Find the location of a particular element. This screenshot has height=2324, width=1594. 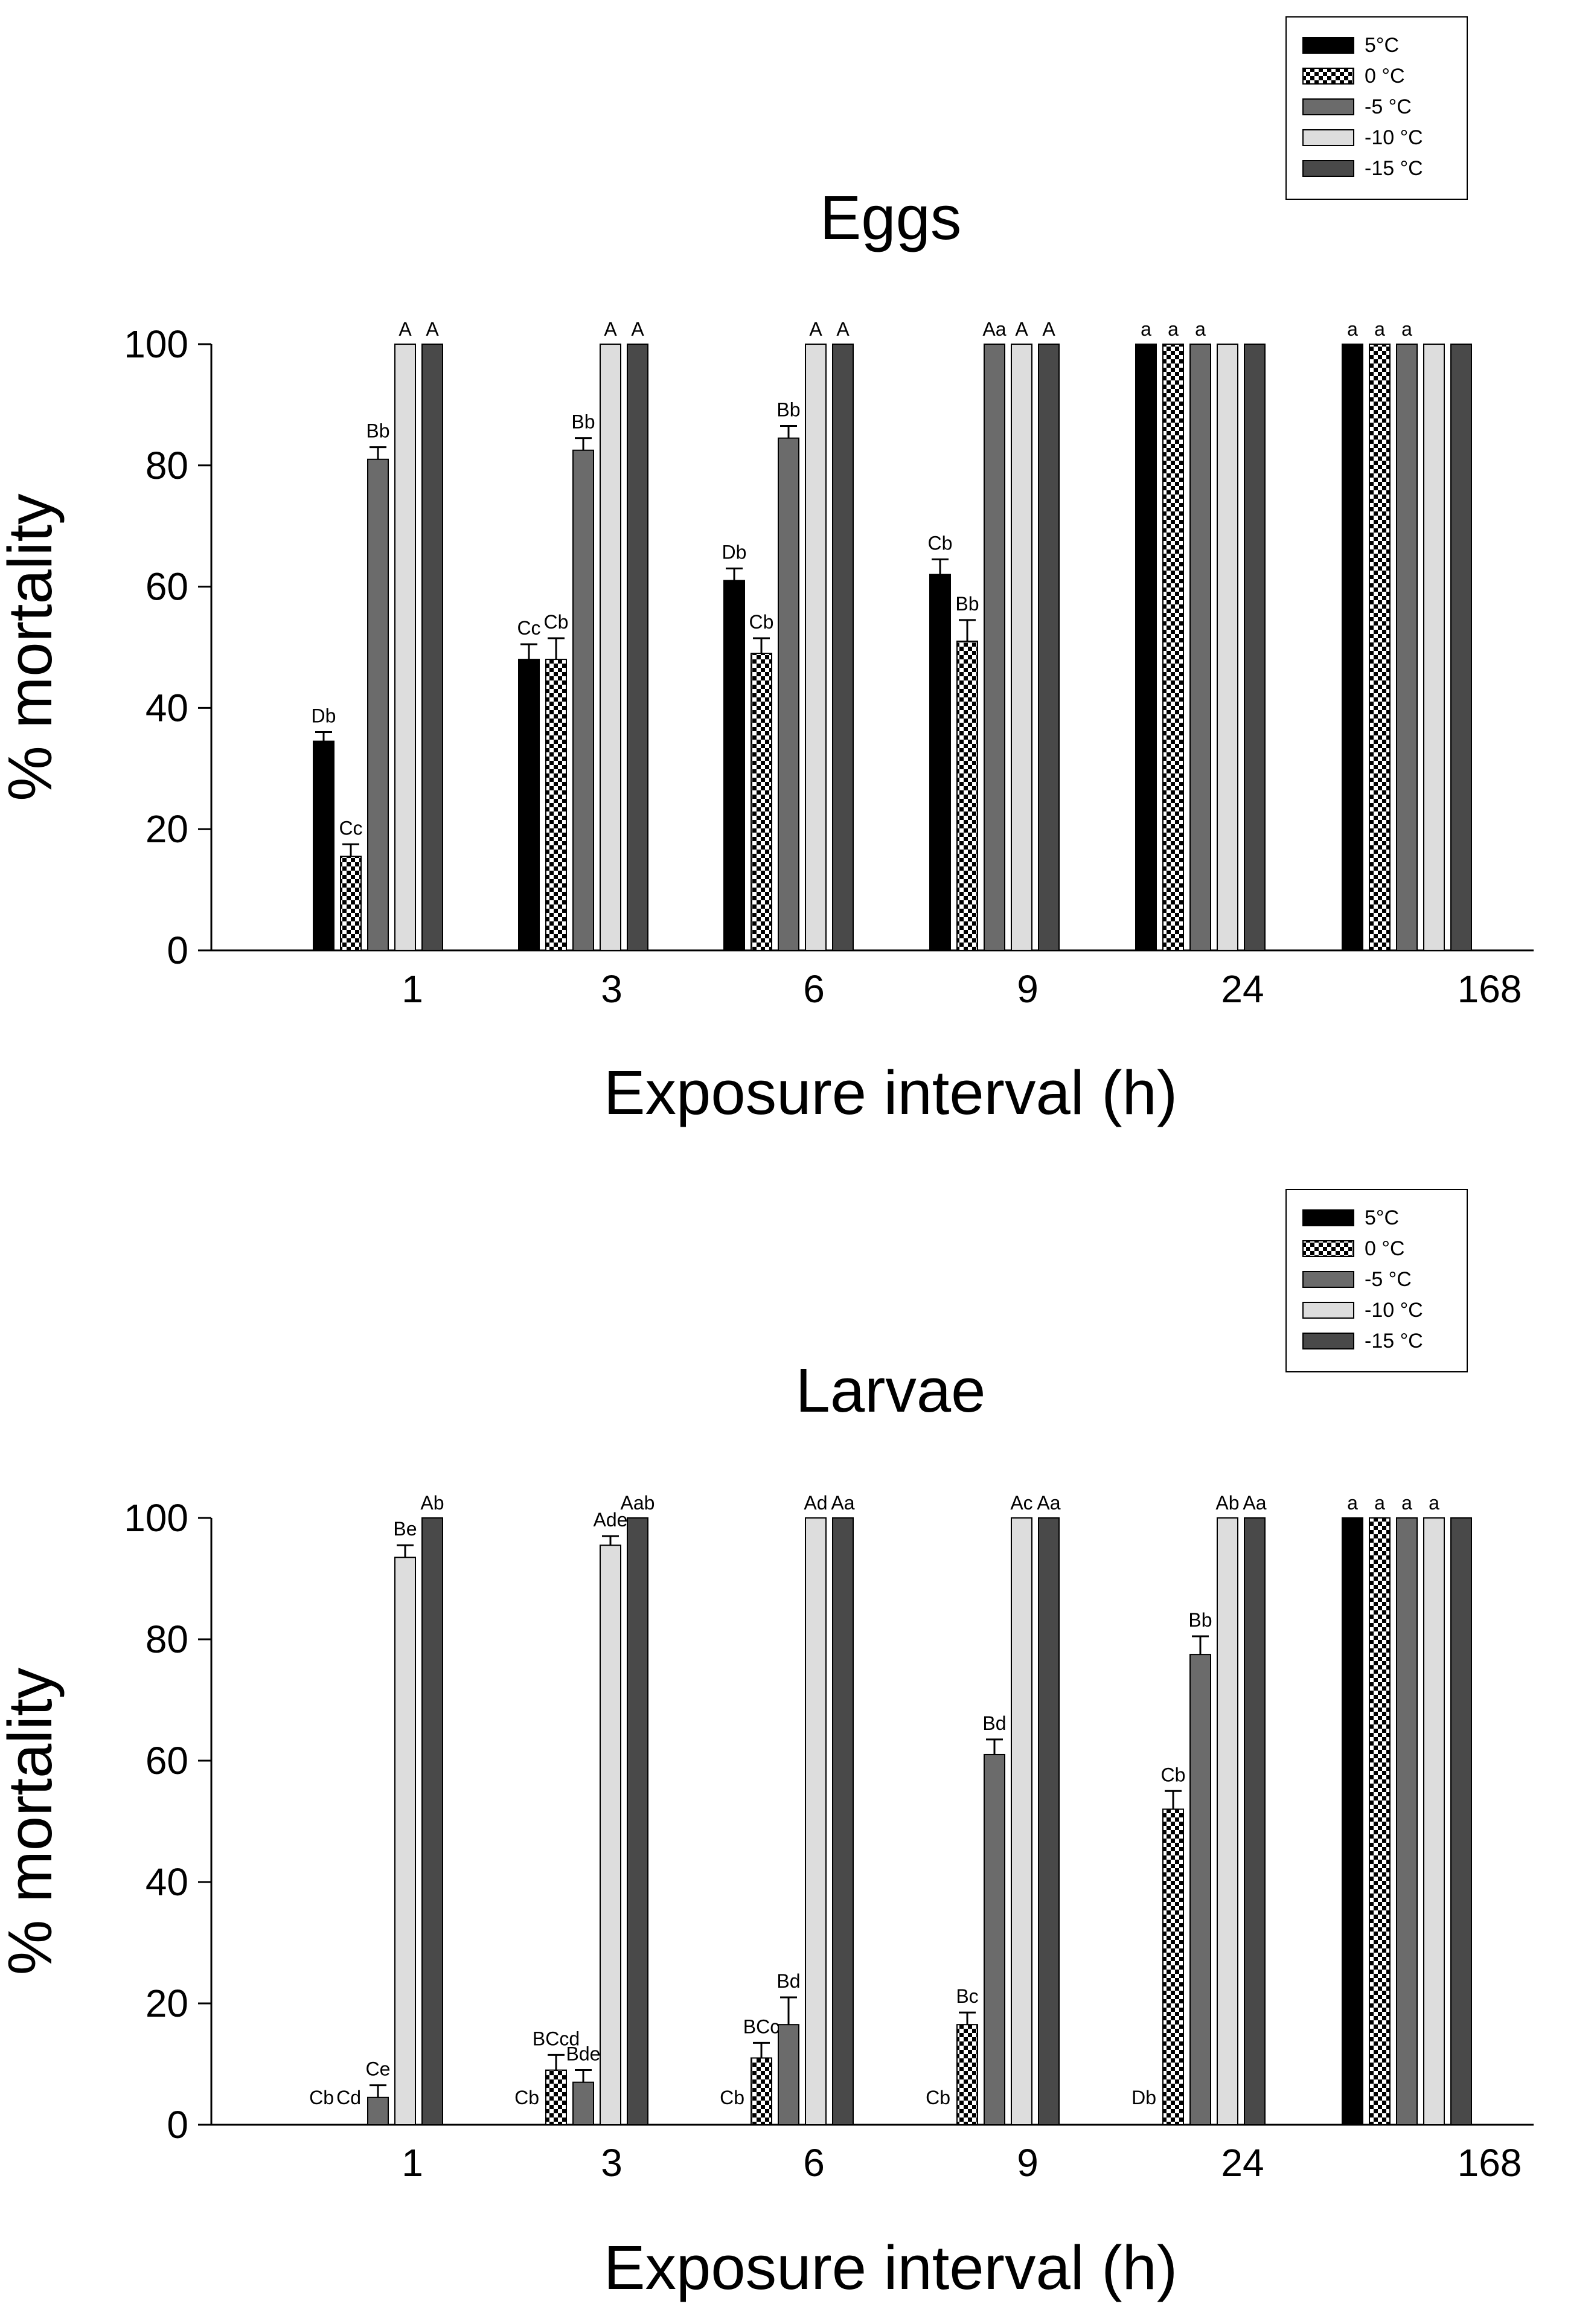

bar-letter-label: Aa is located at coordinates (1254, 1503).